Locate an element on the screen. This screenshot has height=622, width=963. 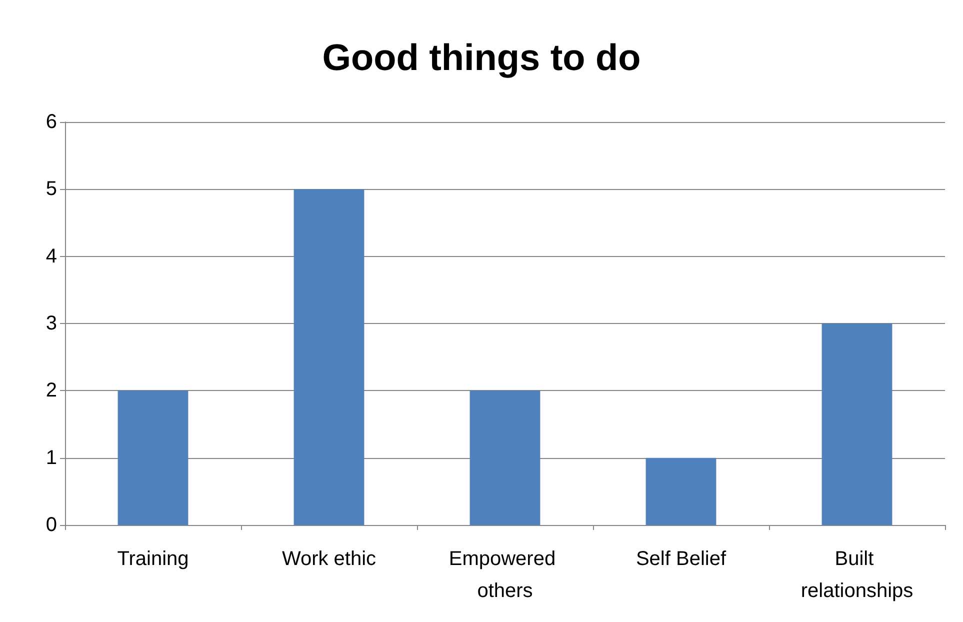
y-tick-label: 4 is located at coordinates (51, 256).